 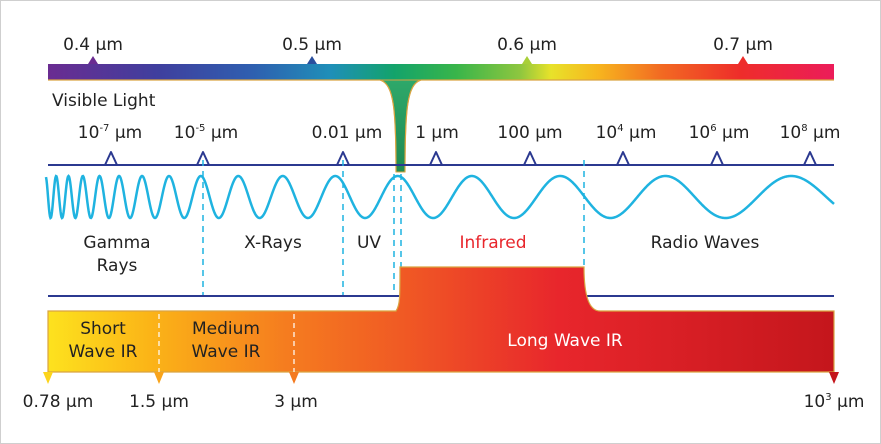 What do you see at coordinates (527, 45) in the screenshot?
I see `visible-tick-label: 0.6 µm` at bounding box center [527, 45].